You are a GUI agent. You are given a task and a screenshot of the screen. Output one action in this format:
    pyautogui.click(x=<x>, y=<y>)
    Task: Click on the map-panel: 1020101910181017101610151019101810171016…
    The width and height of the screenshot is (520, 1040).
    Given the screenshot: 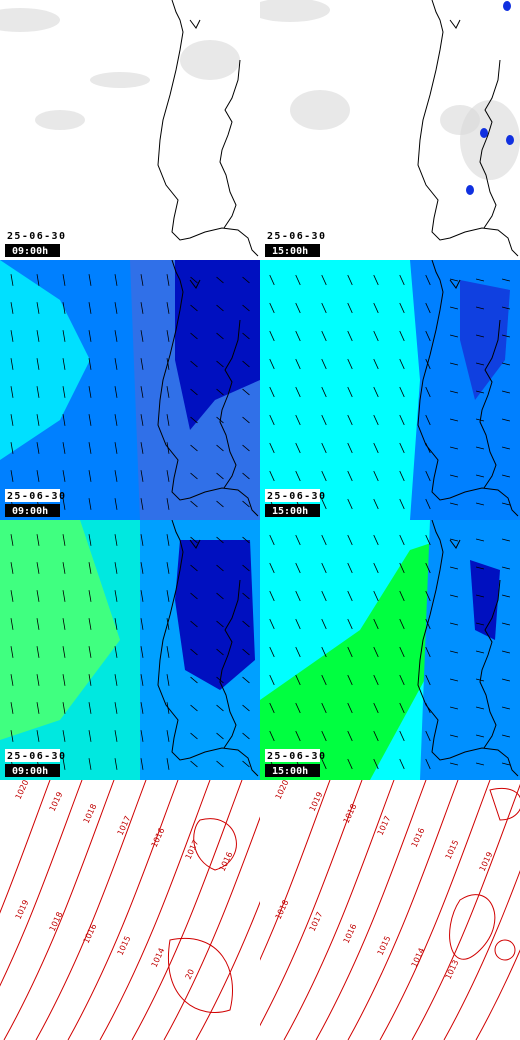 What is the action you would take?
    pyautogui.click(x=390, y=910)
    